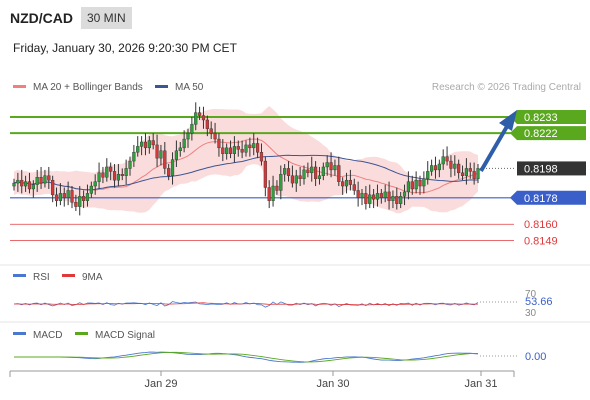 This screenshot has width=590, height=400. Describe the element at coordinates (246, 357) in the screenshot. I see `macd-line` at that location.